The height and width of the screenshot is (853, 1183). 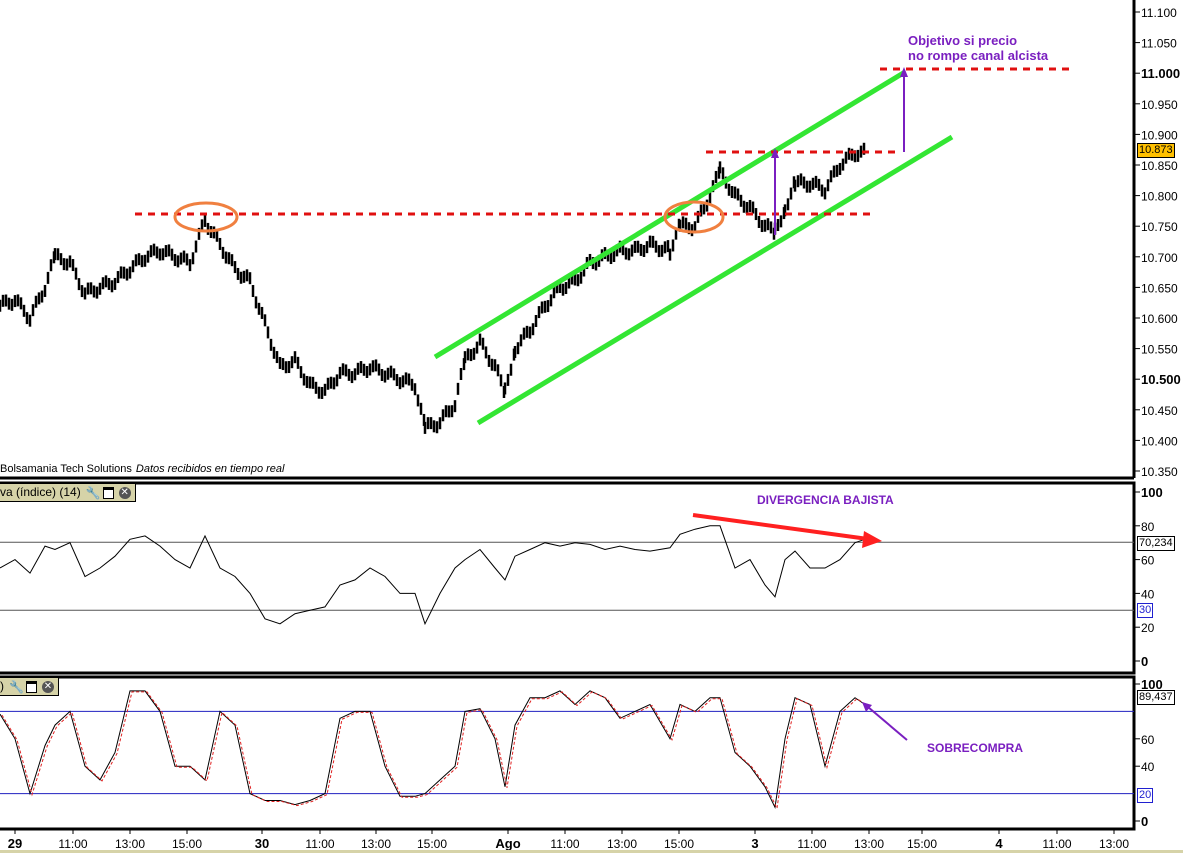 I want to click on stoch-panel-title: ), so click(x=2, y=686).